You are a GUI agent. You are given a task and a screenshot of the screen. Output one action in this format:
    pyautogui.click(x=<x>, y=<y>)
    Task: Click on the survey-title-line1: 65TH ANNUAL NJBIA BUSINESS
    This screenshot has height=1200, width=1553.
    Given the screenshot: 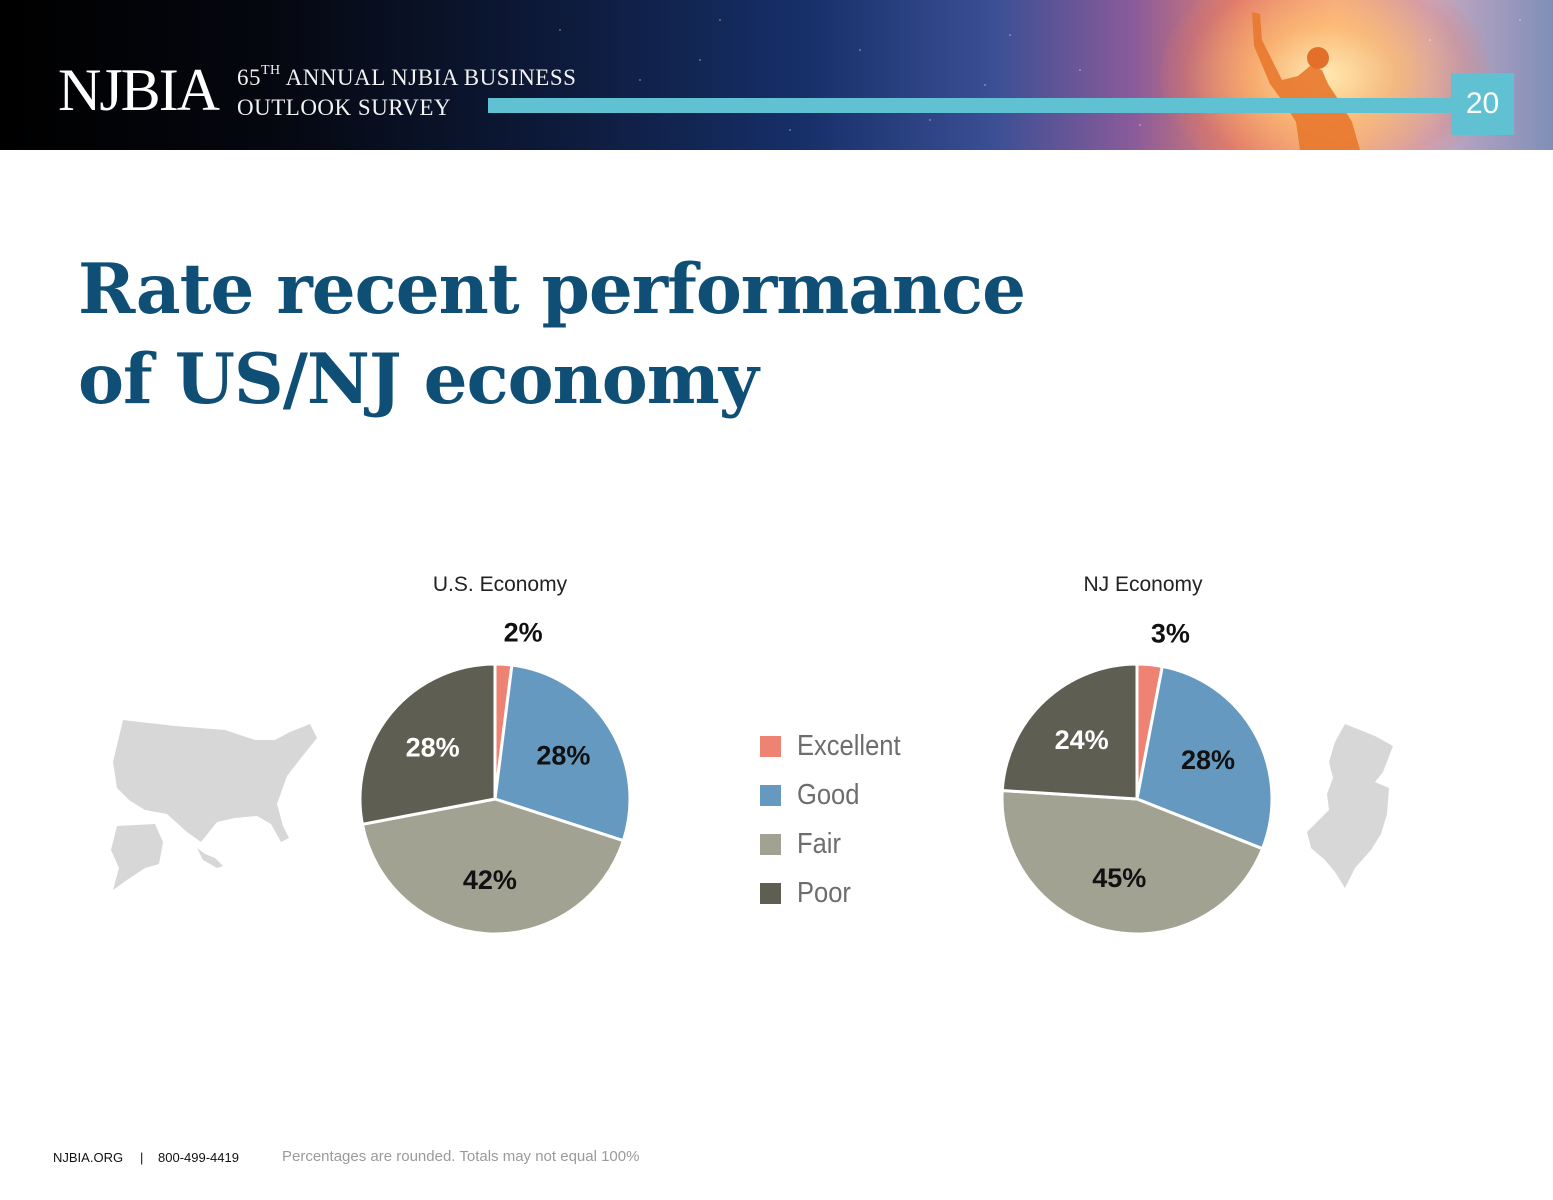 What is the action you would take?
    pyautogui.click(x=407, y=76)
    